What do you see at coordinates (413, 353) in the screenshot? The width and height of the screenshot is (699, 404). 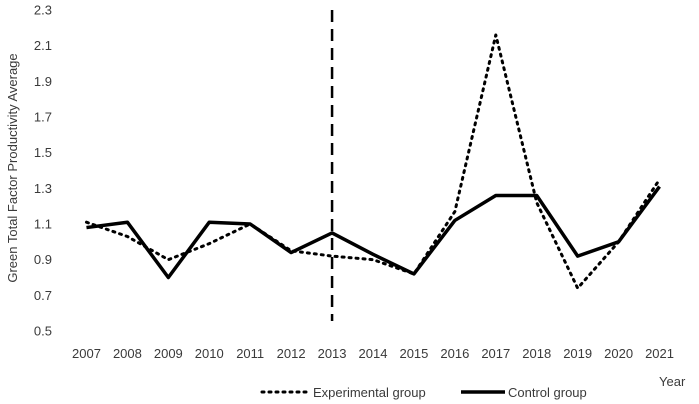 I see `x-tick-label: 2015` at bounding box center [413, 353].